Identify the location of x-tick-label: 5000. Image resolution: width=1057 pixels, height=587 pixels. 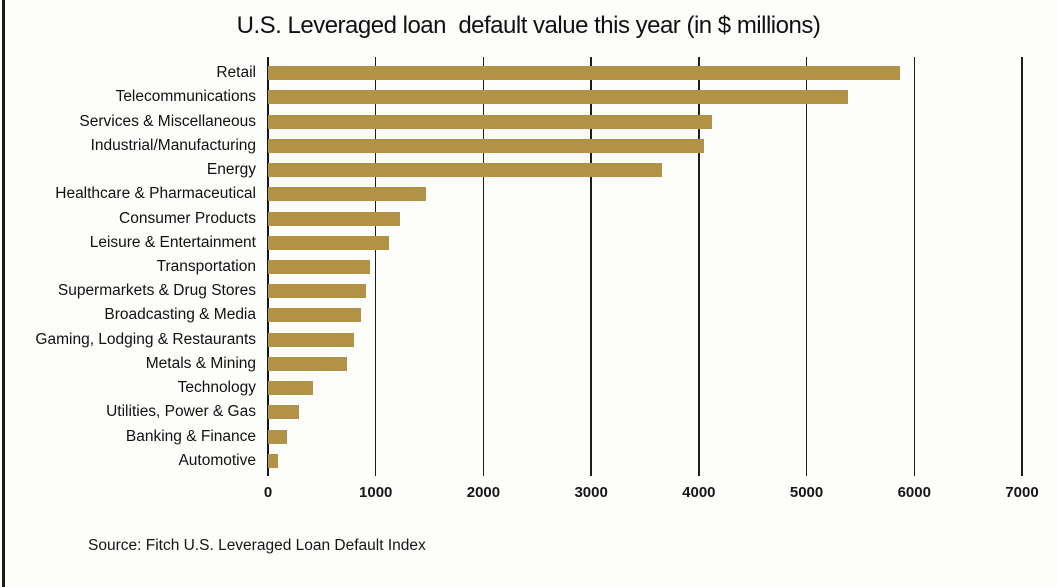
(806, 492).